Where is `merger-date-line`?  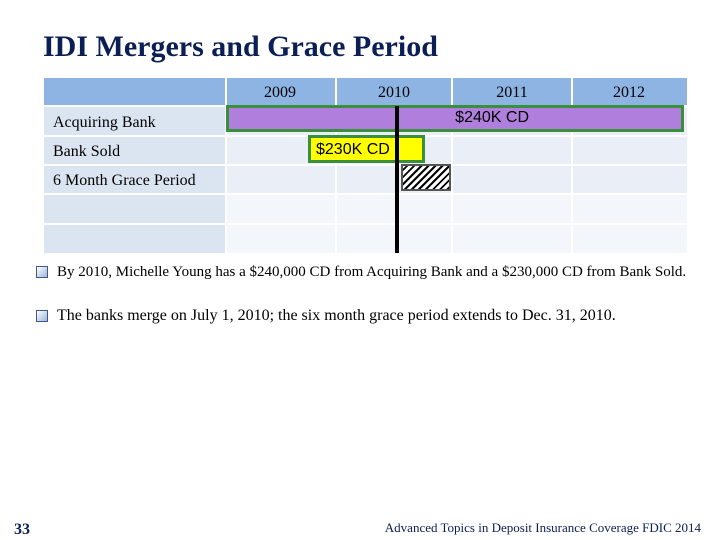 merger-date-line is located at coordinates (397, 179).